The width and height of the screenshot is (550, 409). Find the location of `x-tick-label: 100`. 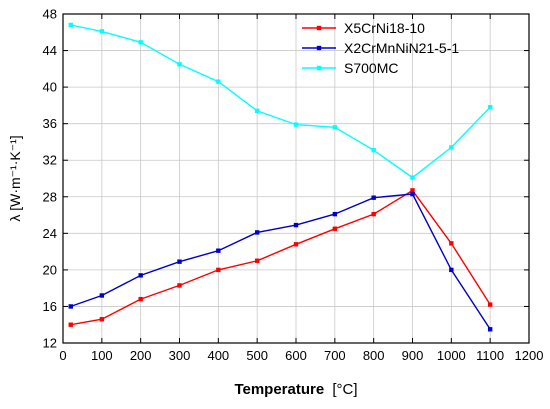

x-tick-label: 100 is located at coordinates (102, 355).